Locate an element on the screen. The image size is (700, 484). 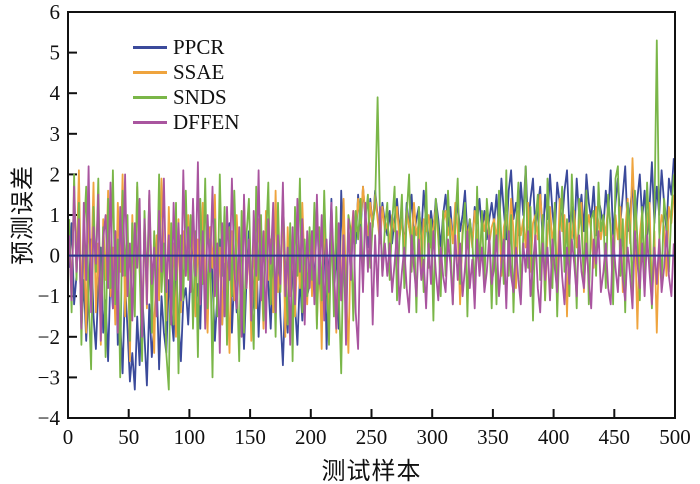
svg-text: 450 is located at coordinates (615, 437).